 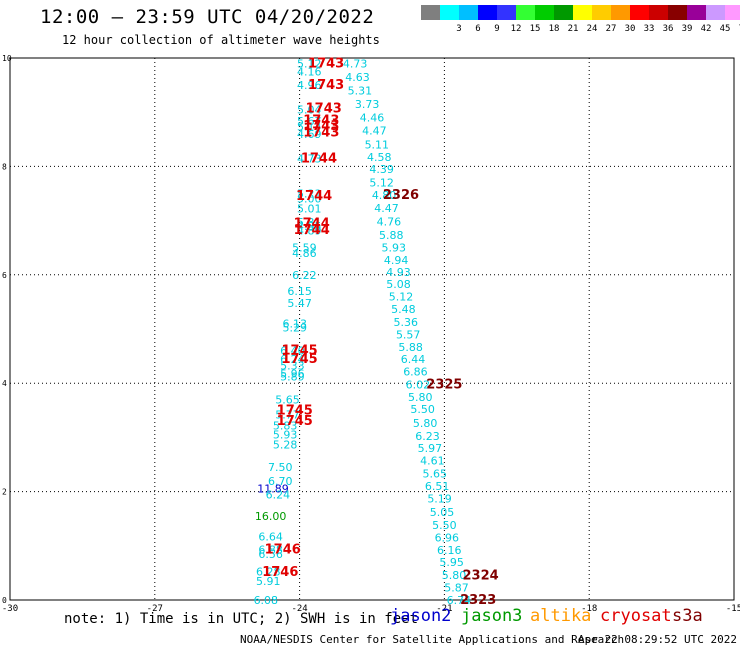 What do you see at coordinates (309, 126) in the screenshot?
I see `wave-height-label: 5.14` at bounding box center [309, 126].